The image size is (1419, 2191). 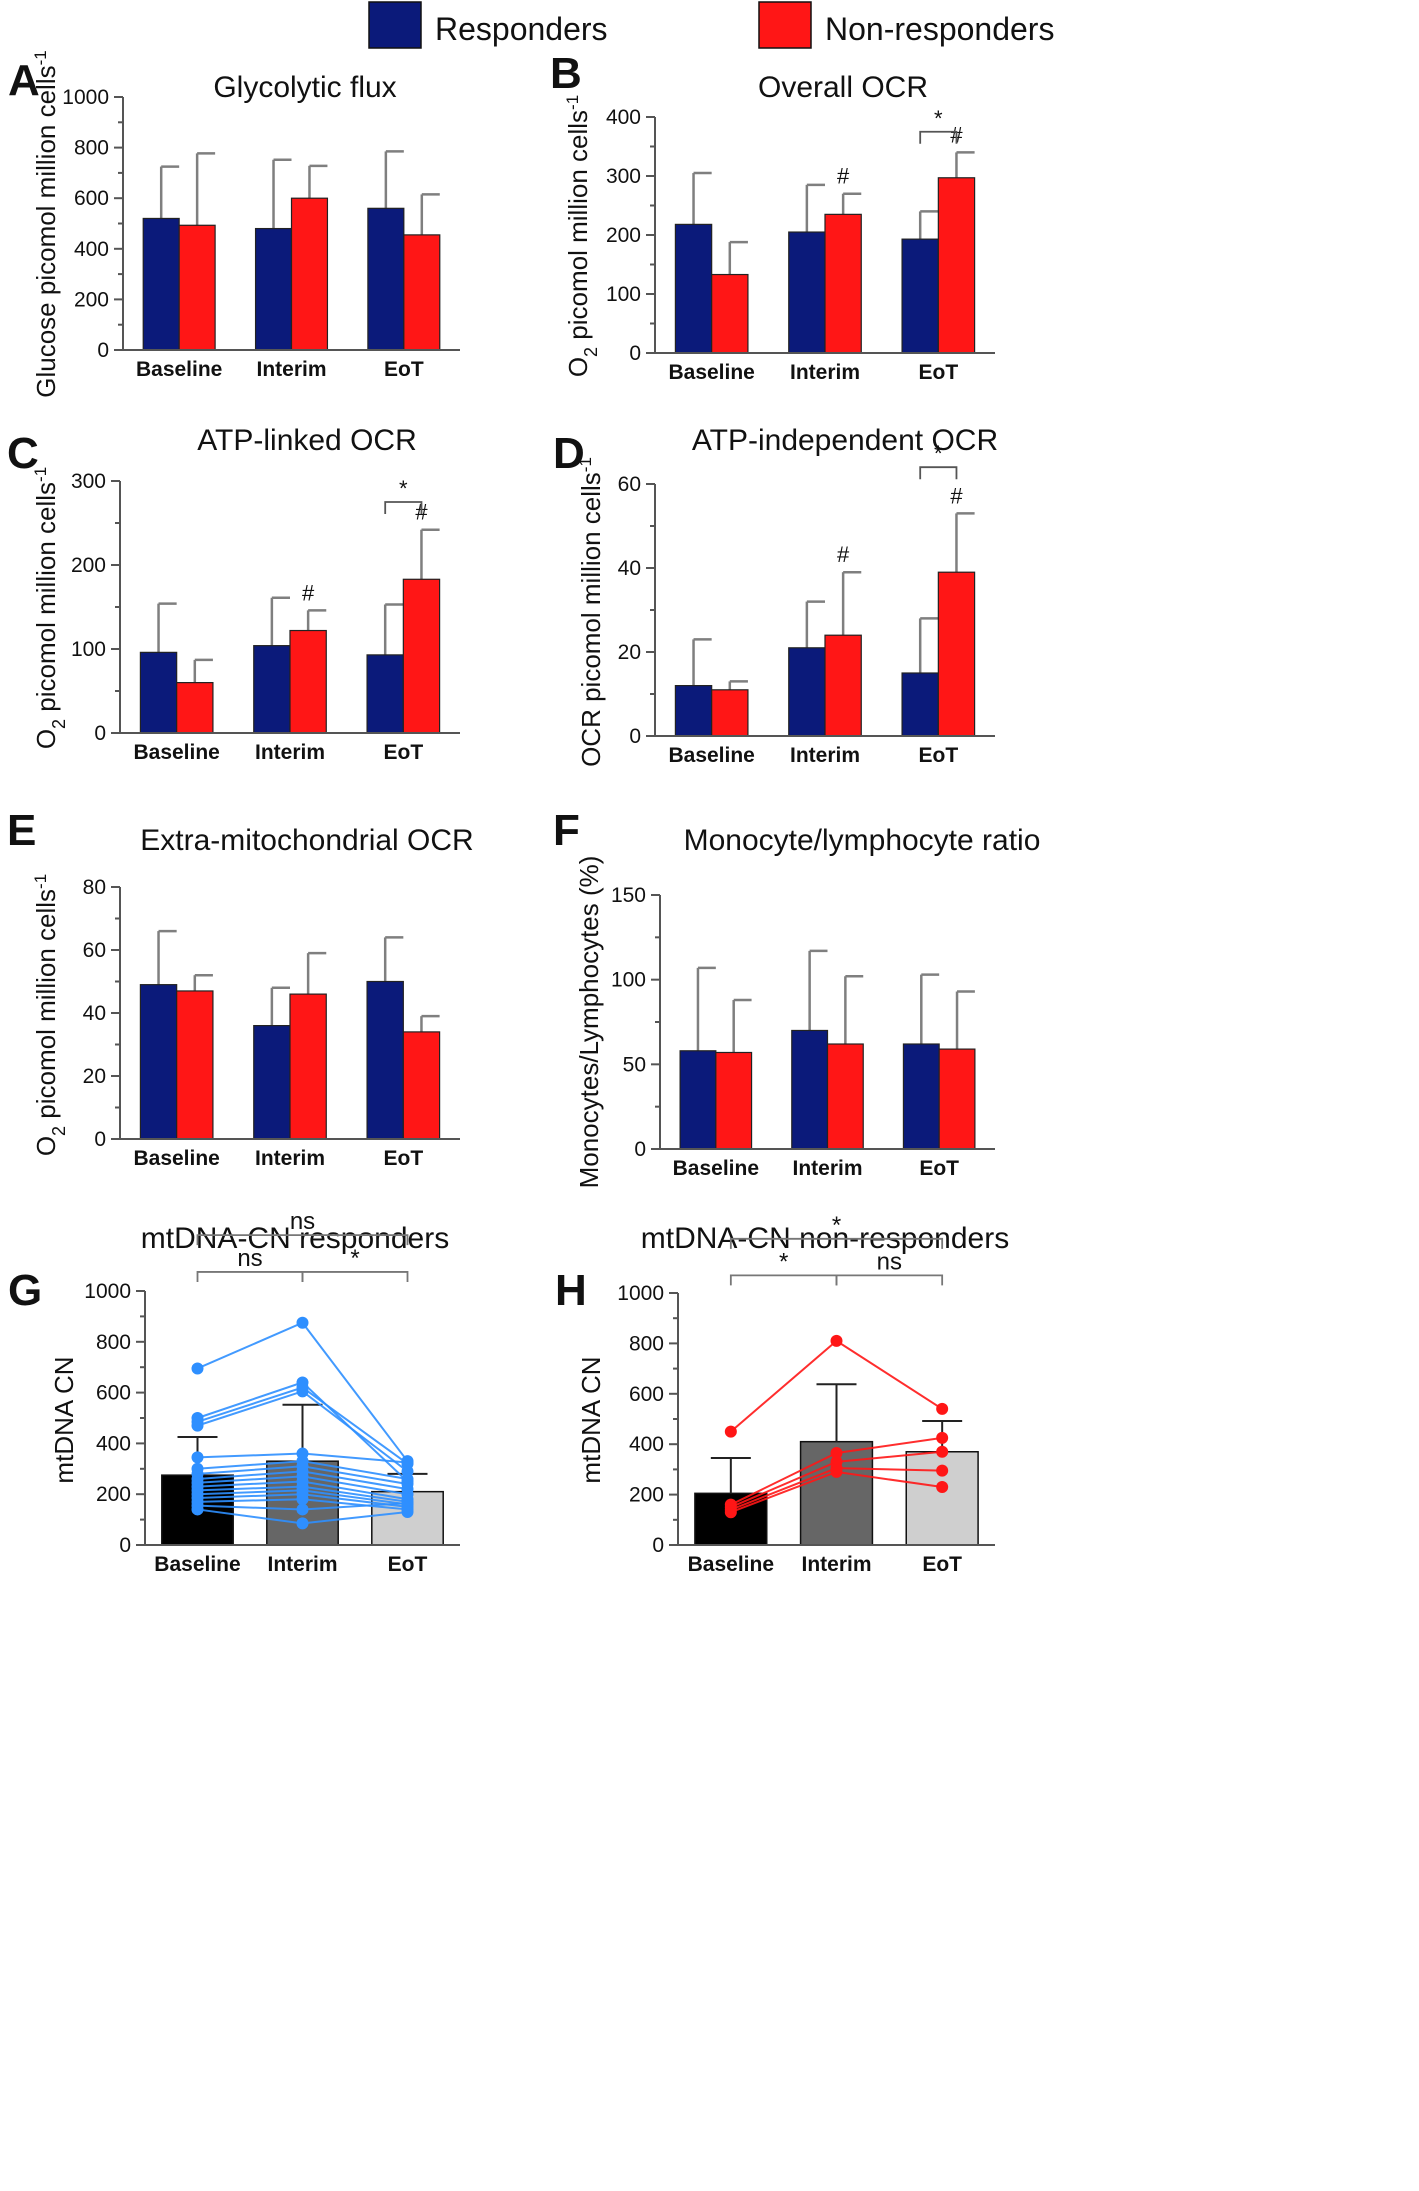 What do you see at coordinates (23, 453) in the screenshot?
I see `panel-letter: C` at bounding box center [23, 453].